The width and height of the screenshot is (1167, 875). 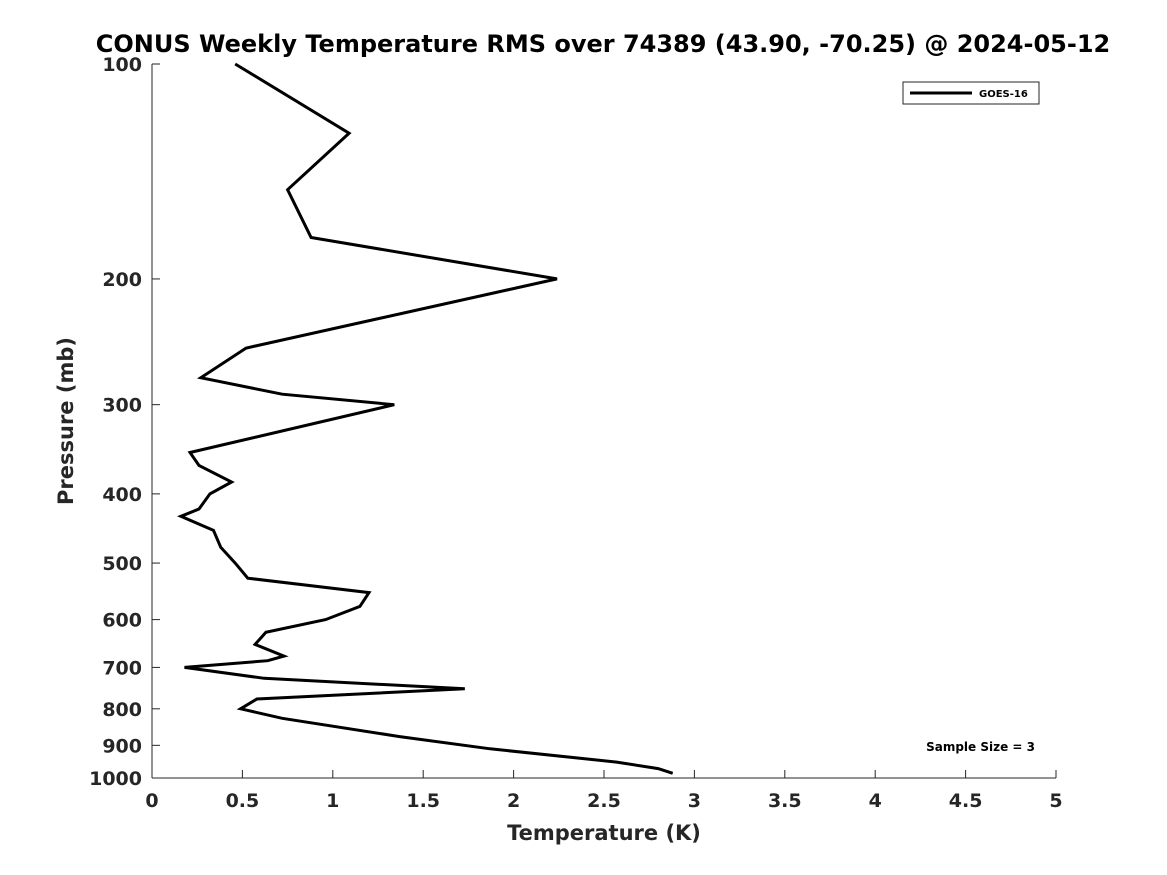 I want to click on x-tick-label: 5, so click(x=1055, y=801).